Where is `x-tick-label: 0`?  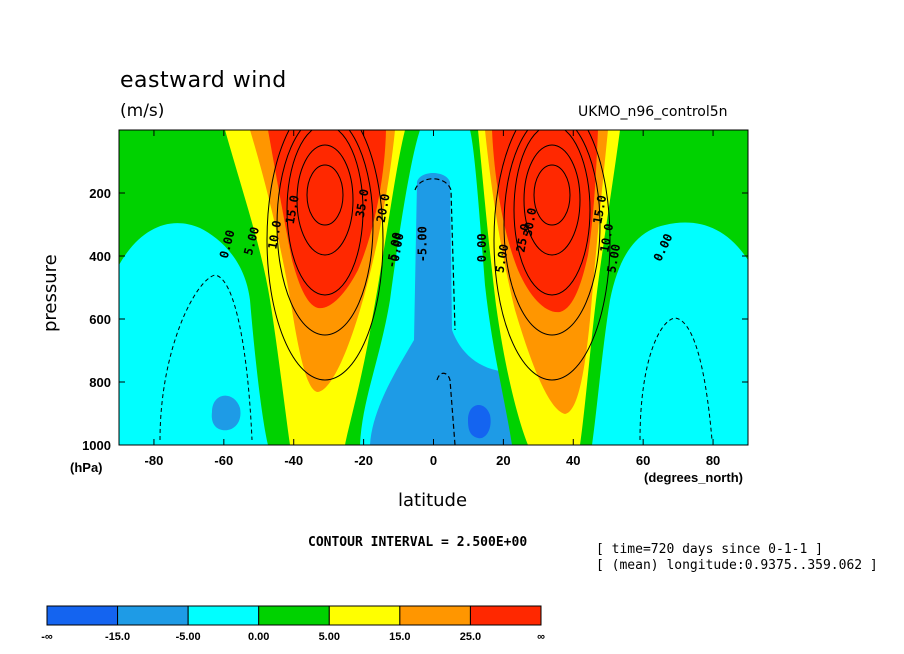
x-tick-label: 0 is located at coordinates (433, 460).